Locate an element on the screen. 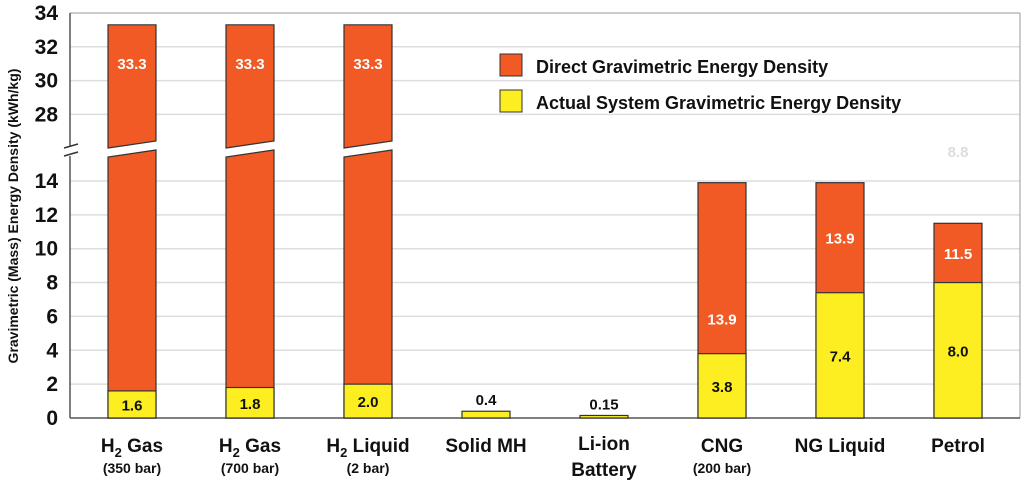  x-tick-label: CNG is located at coordinates (722, 446).